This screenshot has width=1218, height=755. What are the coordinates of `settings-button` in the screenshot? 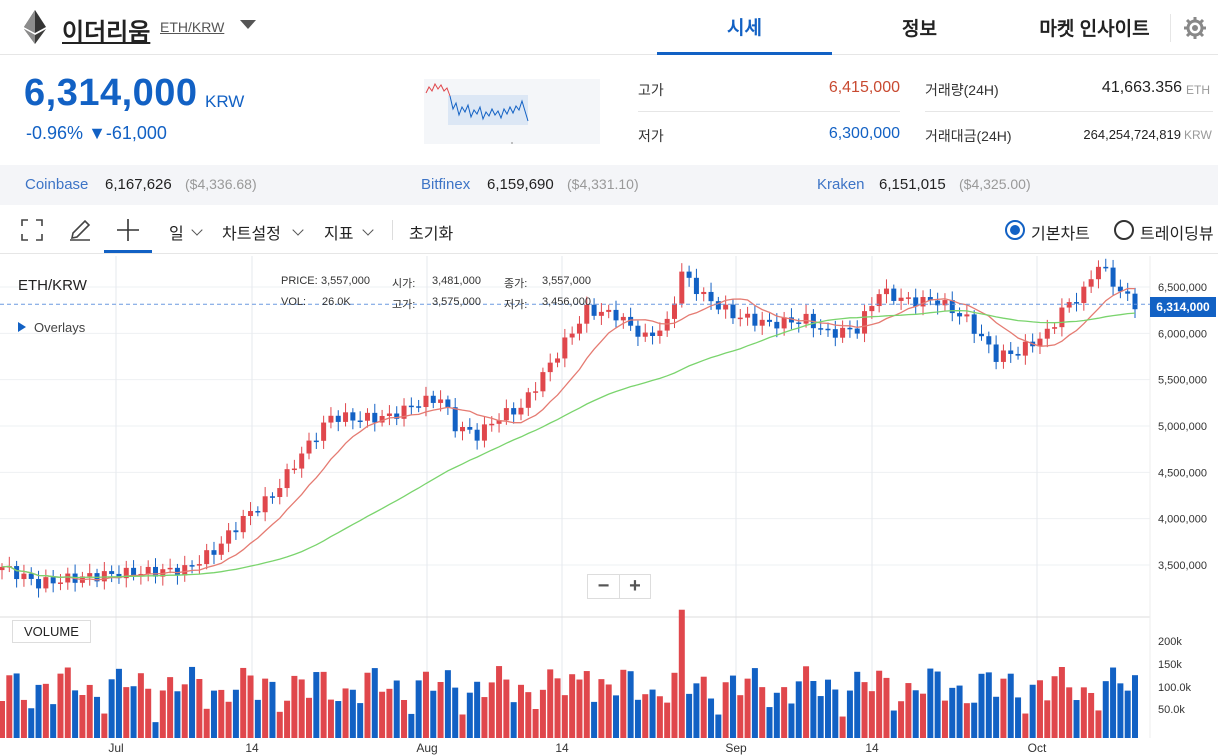 It's located at (1194, 28).